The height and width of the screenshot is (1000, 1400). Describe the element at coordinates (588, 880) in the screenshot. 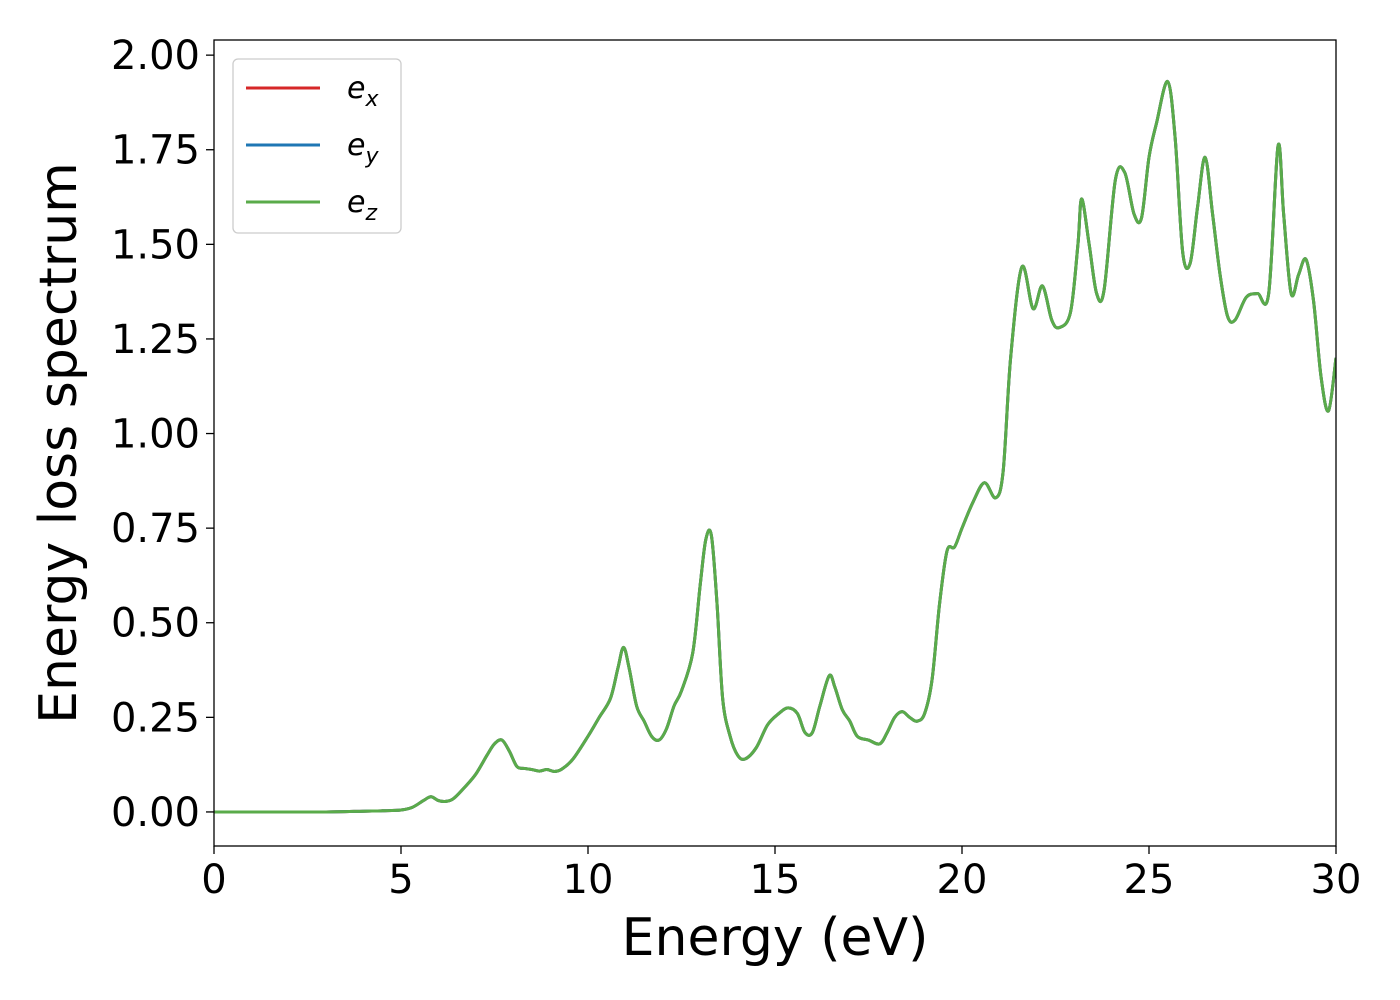

I see `x-tick-label: 10` at that location.